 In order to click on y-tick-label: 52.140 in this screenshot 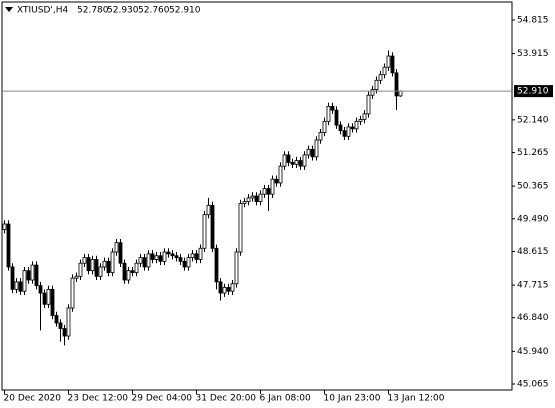, I will do `click(533, 120)`.